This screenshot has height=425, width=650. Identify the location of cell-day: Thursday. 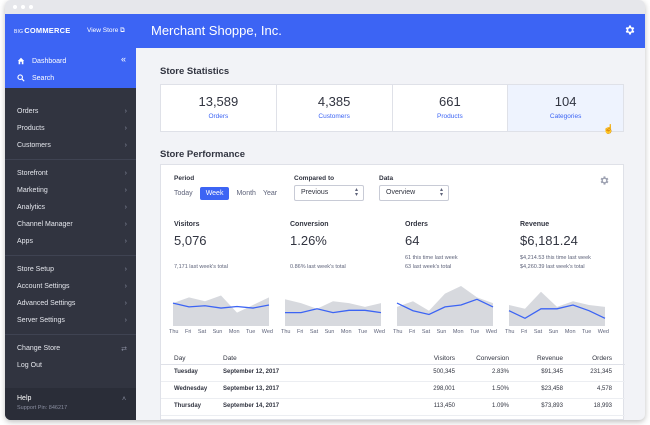
(188, 406).